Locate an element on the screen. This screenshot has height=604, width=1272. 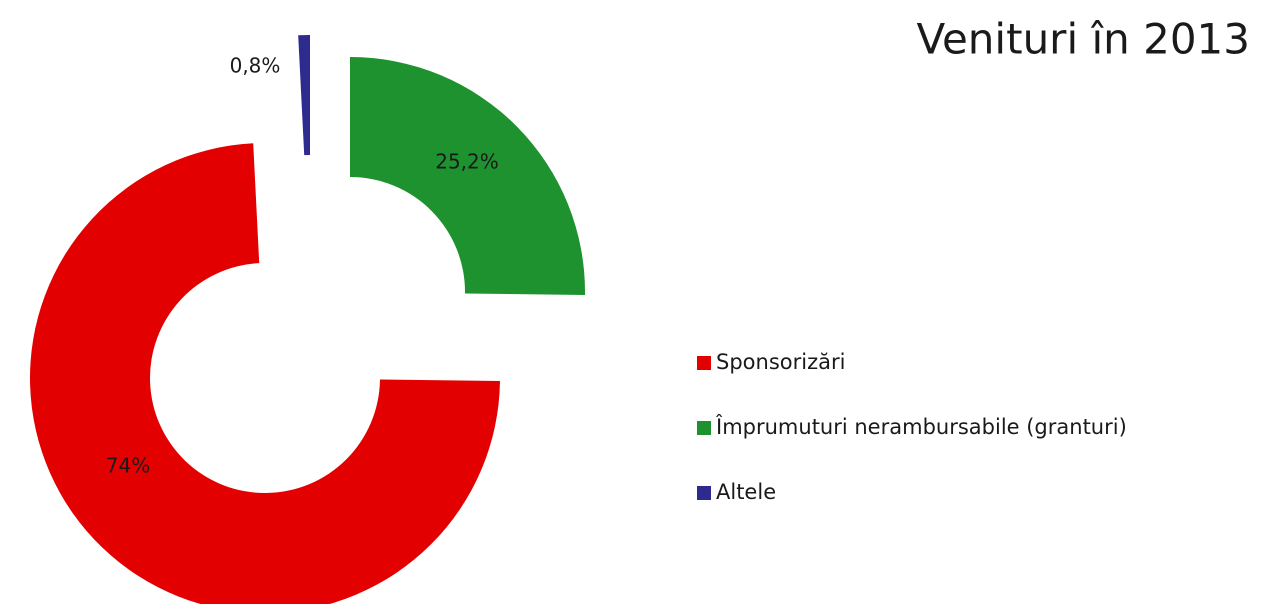
data-label: 25,2% is located at coordinates (467, 162).